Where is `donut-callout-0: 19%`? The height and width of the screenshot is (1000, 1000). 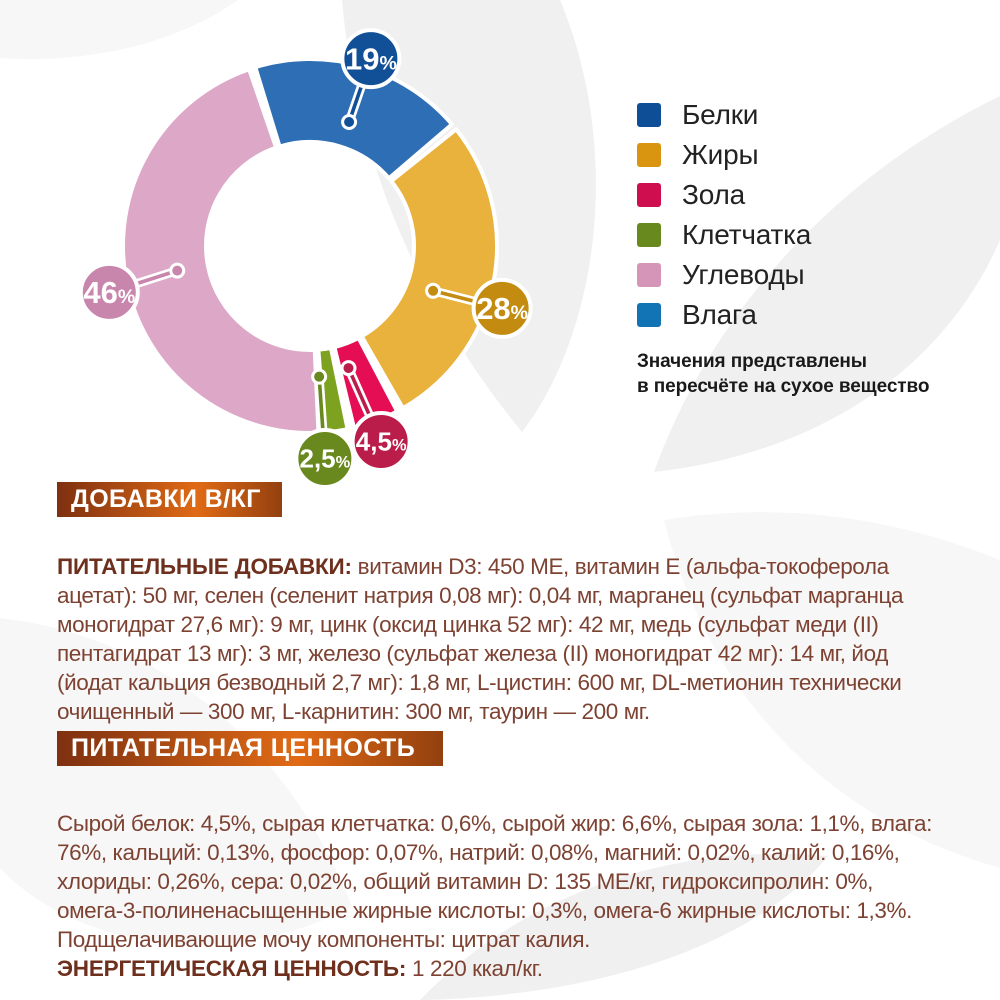 donut-callout-0: 19% is located at coordinates (371, 79).